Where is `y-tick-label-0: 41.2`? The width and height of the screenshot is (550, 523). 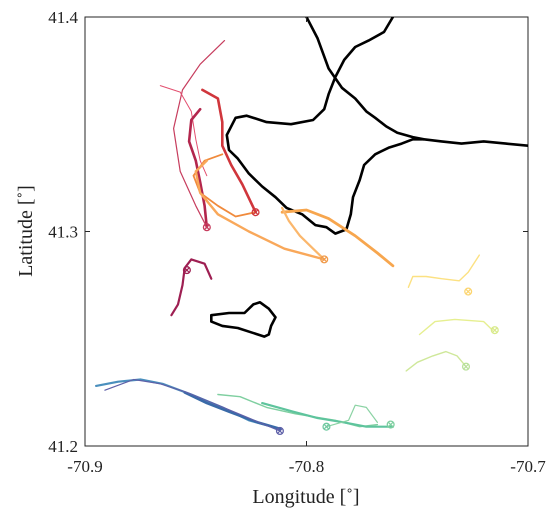 y-tick-label-0: 41.2 is located at coordinates (63, 446).